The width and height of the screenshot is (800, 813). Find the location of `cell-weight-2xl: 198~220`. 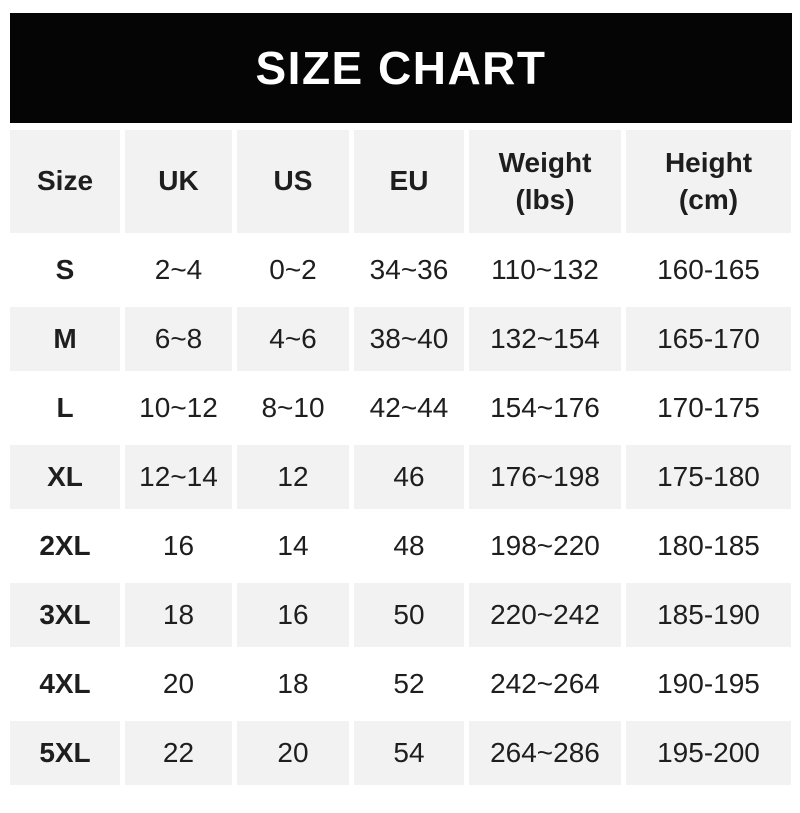

cell-weight-2xl: 198~220 is located at coordinates (545, 546).